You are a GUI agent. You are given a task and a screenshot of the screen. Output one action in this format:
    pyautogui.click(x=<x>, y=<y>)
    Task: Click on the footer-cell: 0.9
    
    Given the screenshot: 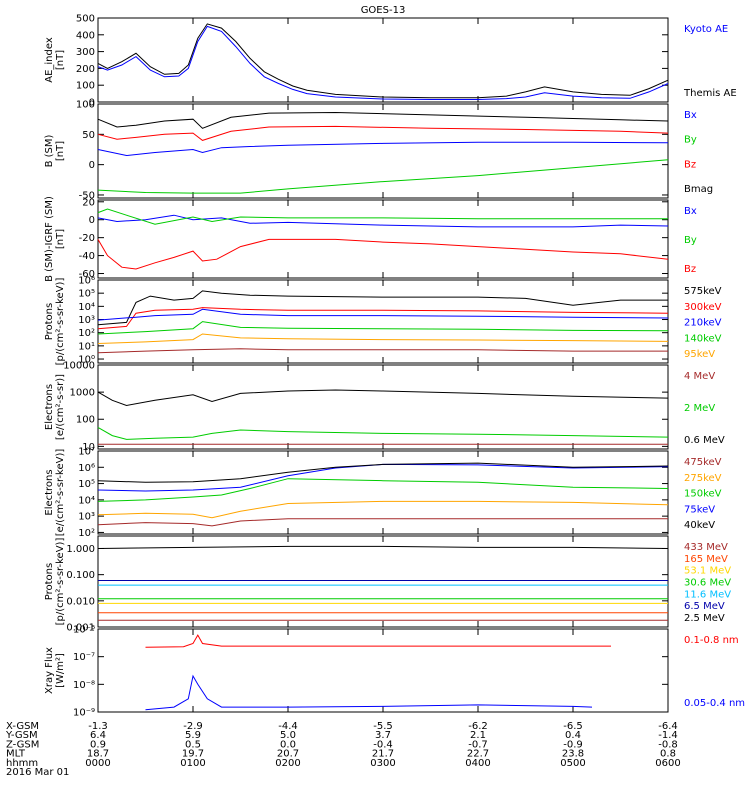 What is the action you would take?
    pyautogui.click(x=98, y=744)
    